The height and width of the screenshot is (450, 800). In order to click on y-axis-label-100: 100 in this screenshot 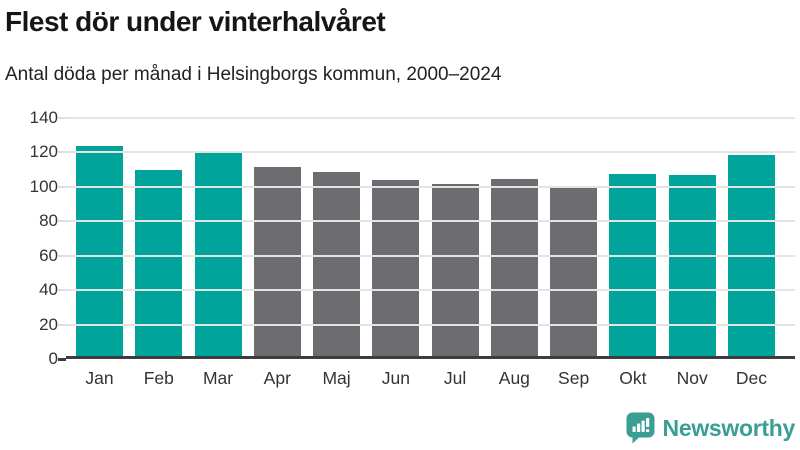, I will do `click(43, 186)`.